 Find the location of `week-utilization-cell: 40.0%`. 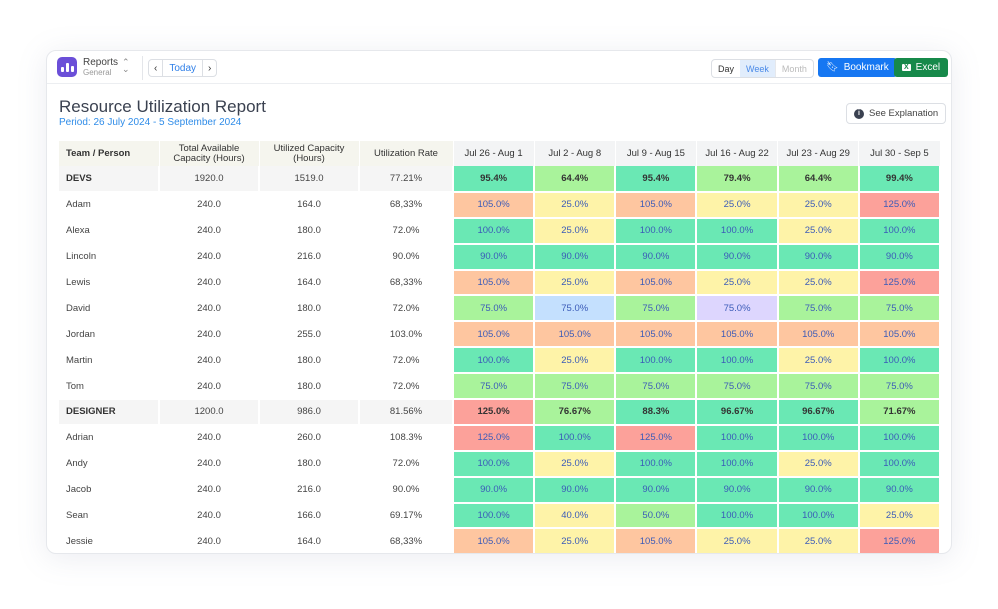

week-utilization-cell: 40.0% is located at coordinates (575, 516).